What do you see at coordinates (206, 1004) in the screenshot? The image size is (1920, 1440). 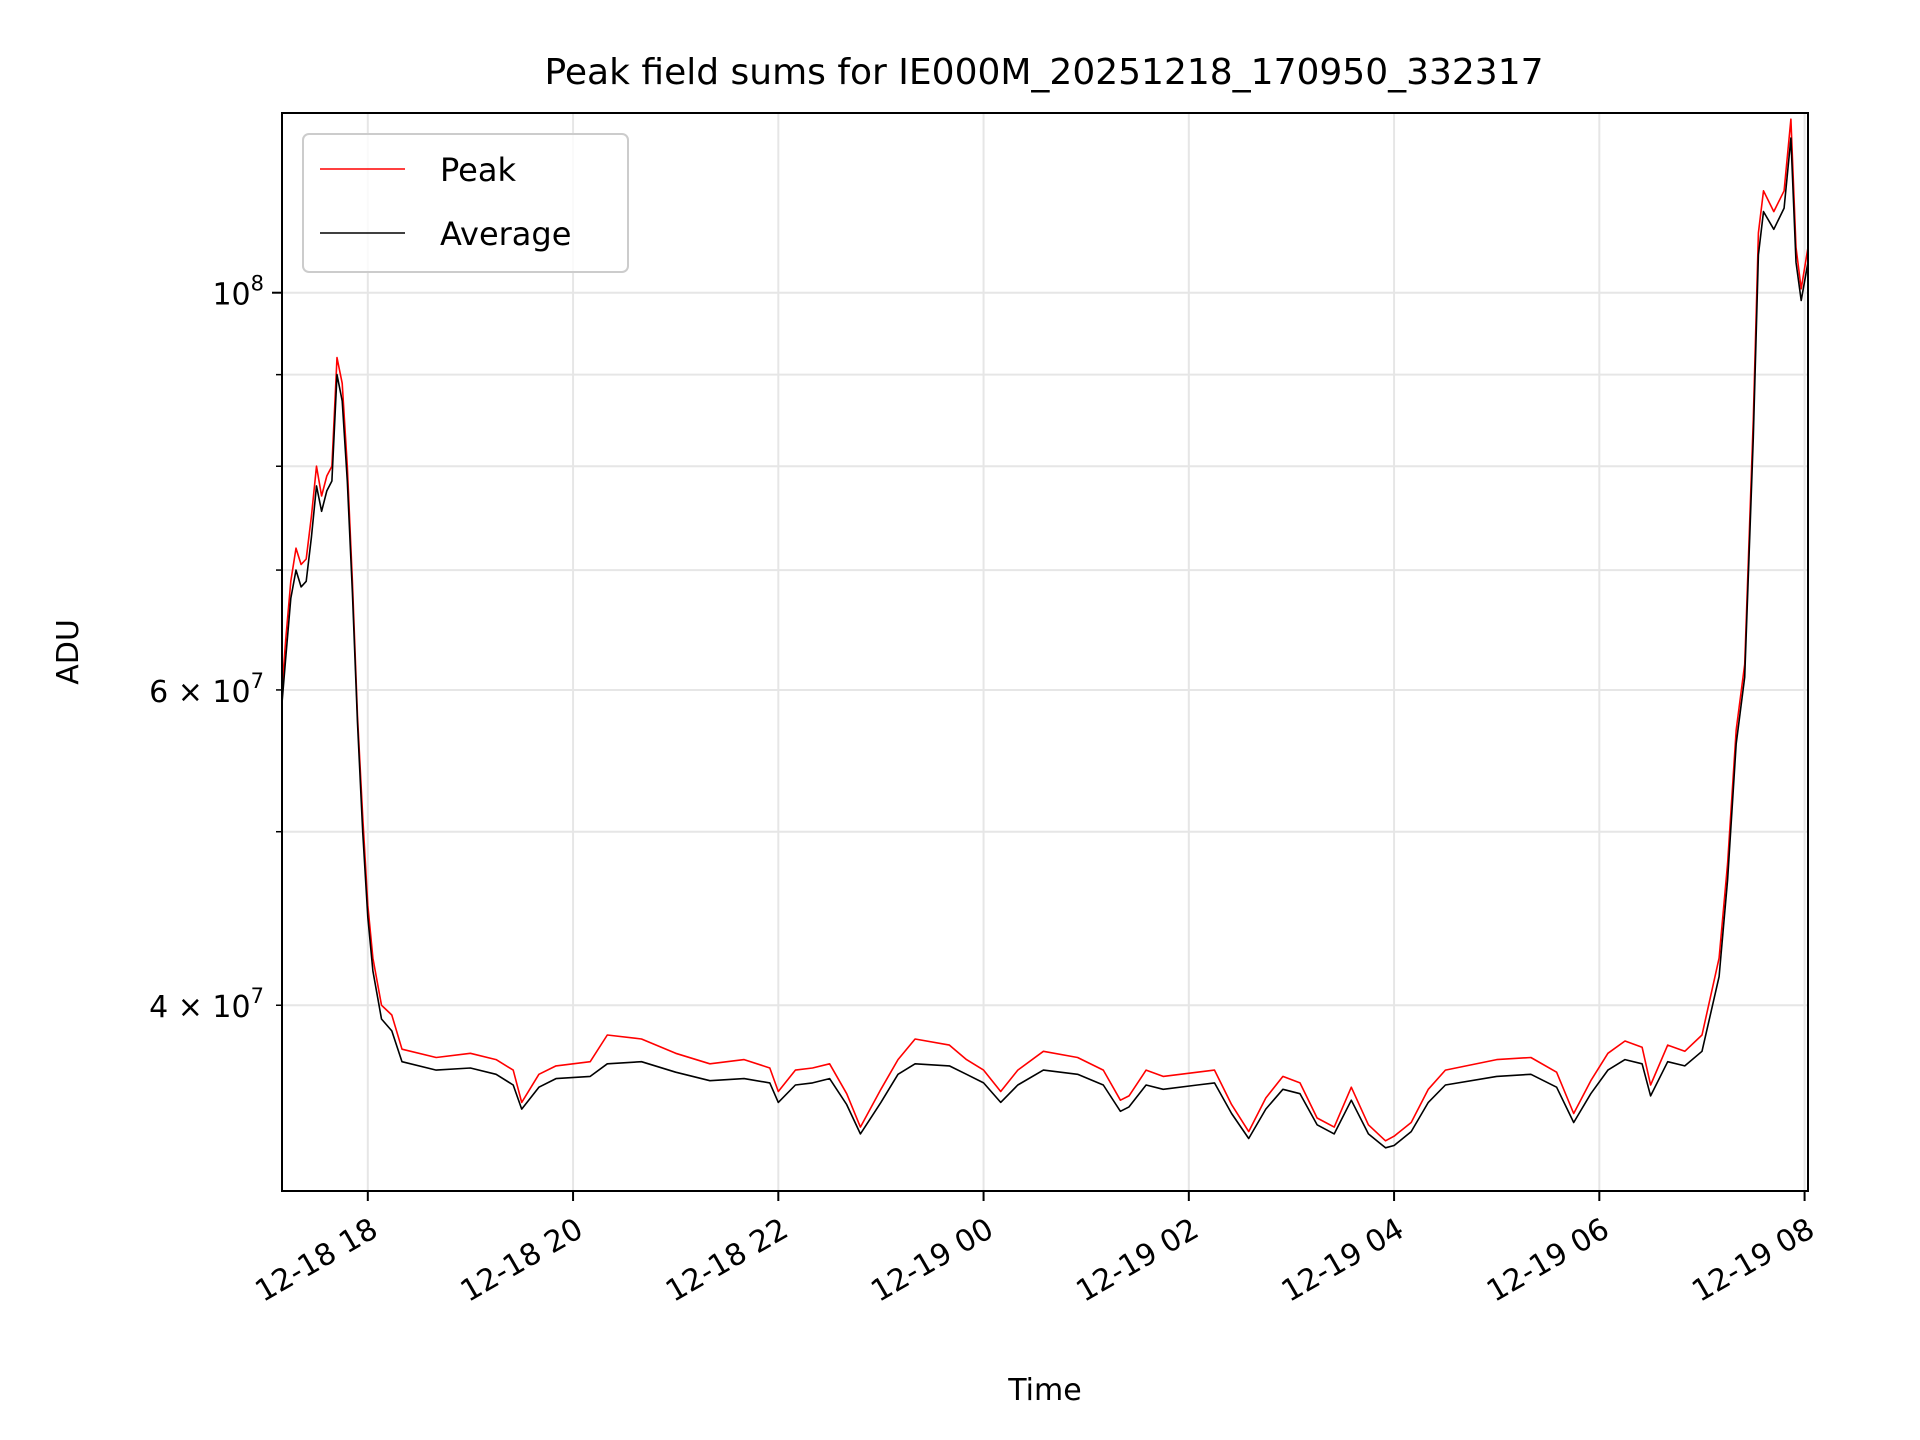 I see `y-tick-label: 4 × 107` at bounding box center [206, 1004].